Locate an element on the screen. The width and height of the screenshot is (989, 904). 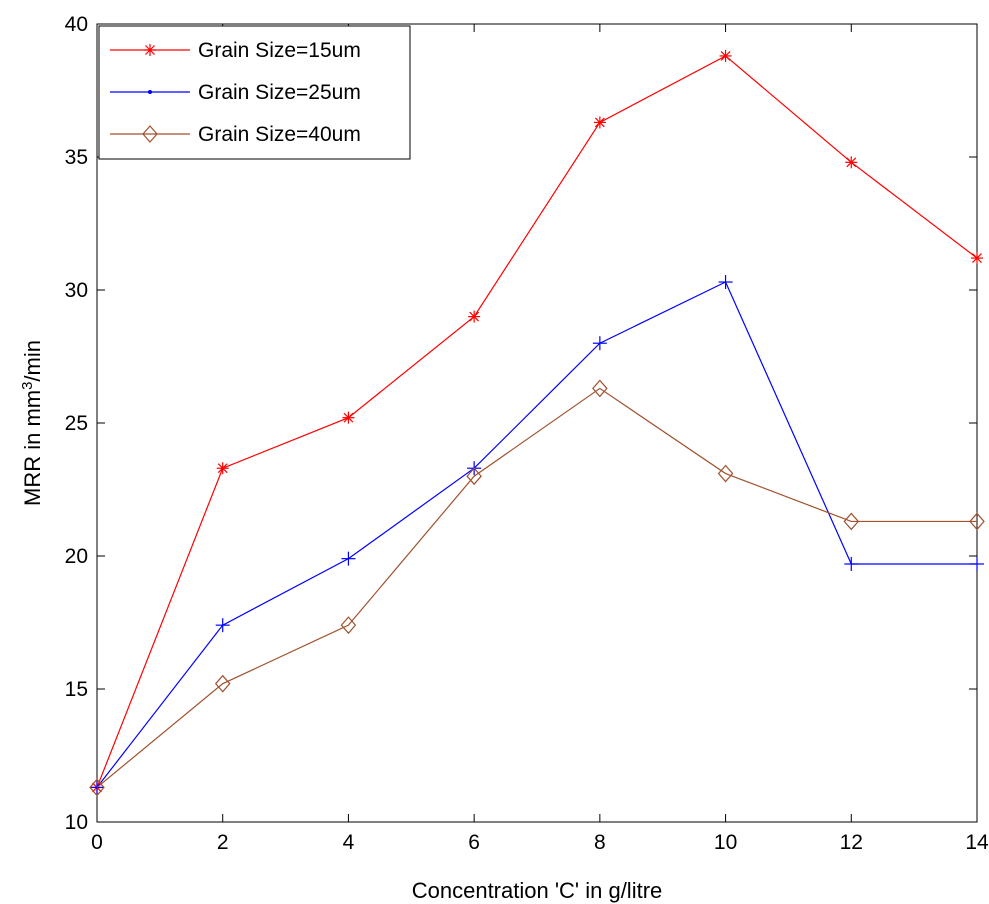
x-tick-label: 0 is located at coordinates (97, 842).